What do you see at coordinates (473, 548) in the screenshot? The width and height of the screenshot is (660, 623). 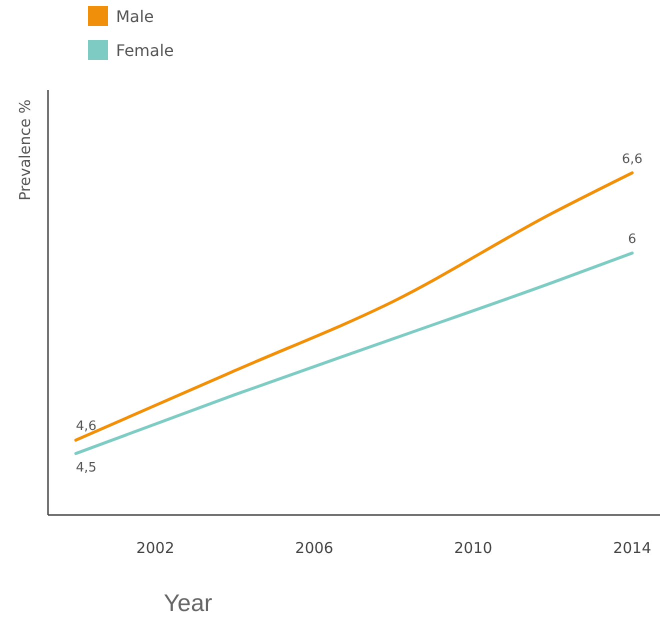 I see `x-tick-label: 2010` at bounding box center [473, 548].